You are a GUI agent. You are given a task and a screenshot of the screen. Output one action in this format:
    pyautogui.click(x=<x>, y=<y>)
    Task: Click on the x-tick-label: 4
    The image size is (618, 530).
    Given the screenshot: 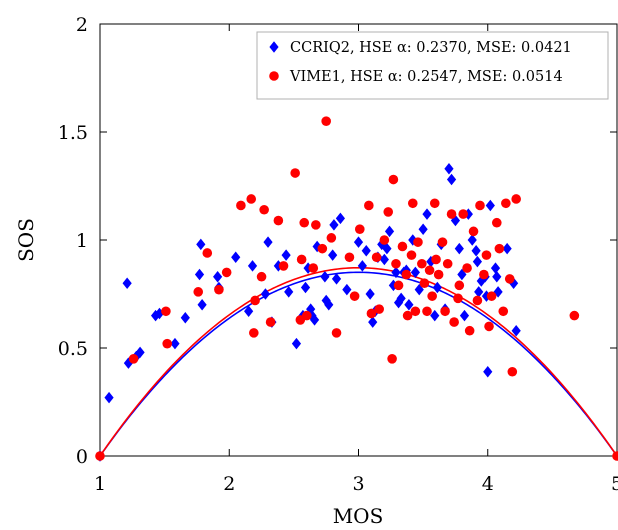 What is the action you would take?
    pyautogui.click(x=488, y=484)
    